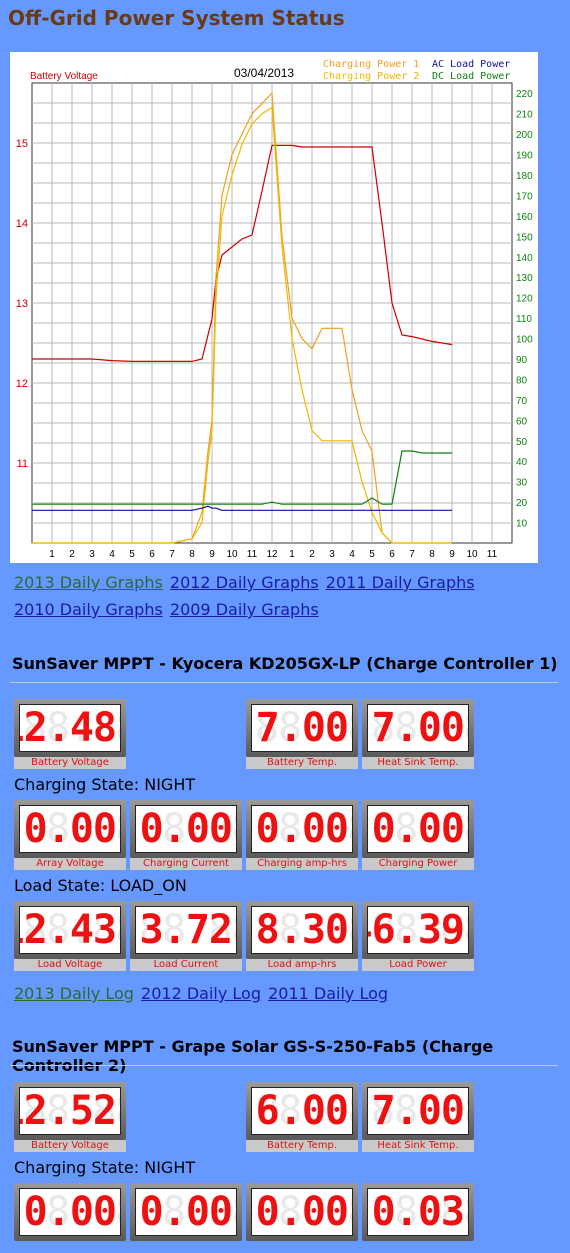 This screenshot has height=1253, width=570. What do you see at coordinates (104, 1167) in the screenshot?
I see `cc2-charging-state: Charging State: NIGHT` at bounding box center [104, 1167].